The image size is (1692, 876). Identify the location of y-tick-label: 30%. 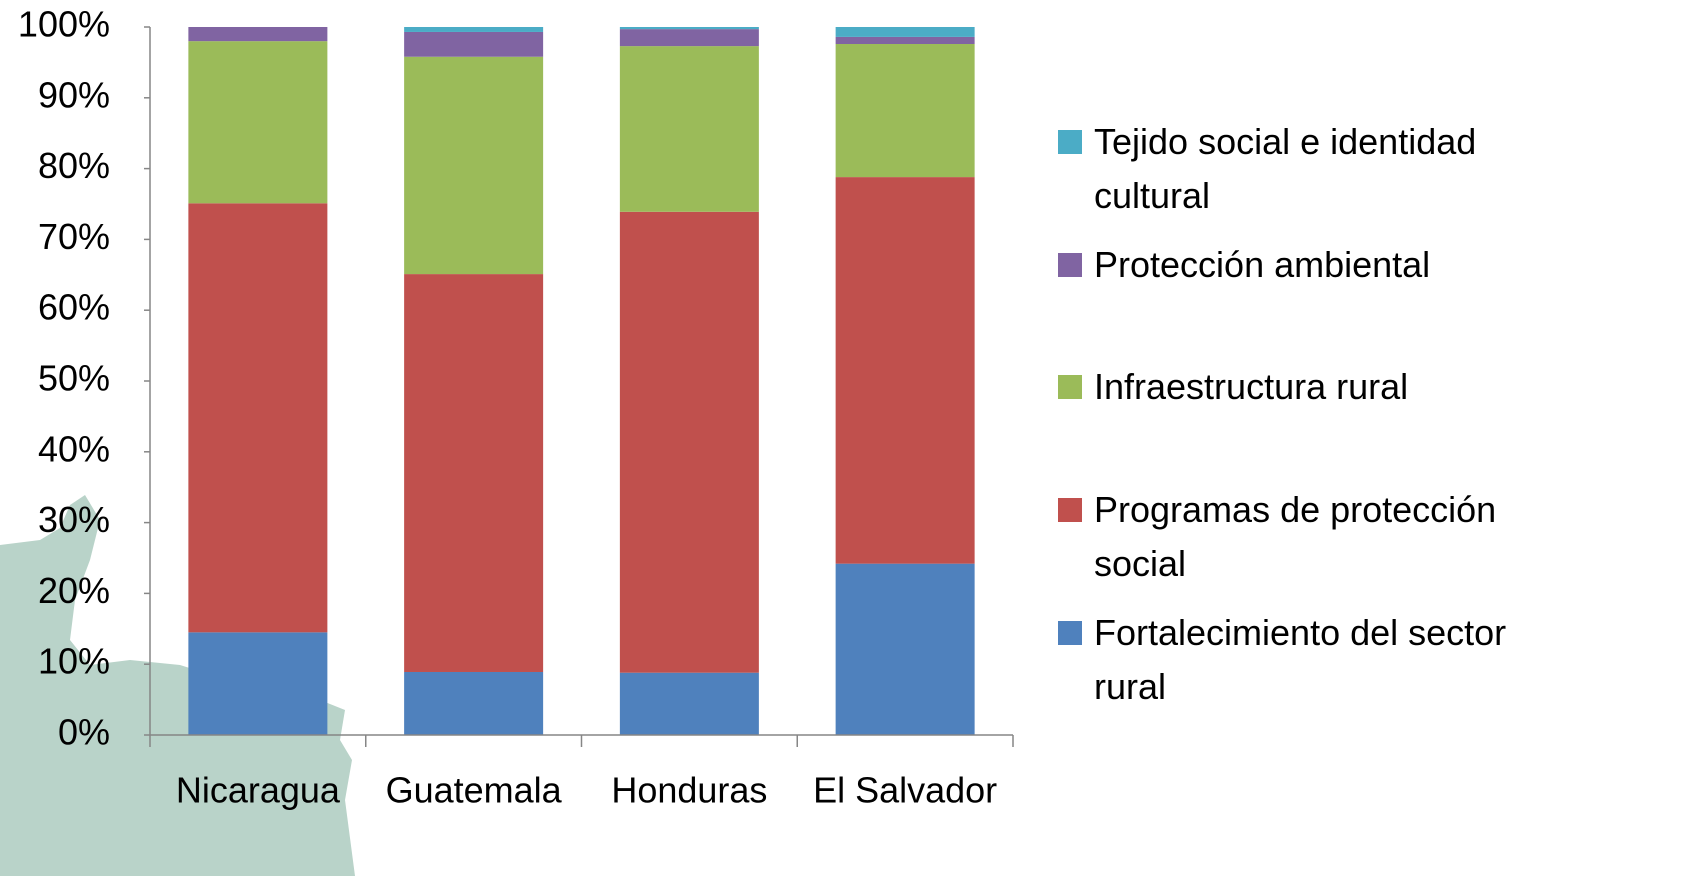
(74, 519).